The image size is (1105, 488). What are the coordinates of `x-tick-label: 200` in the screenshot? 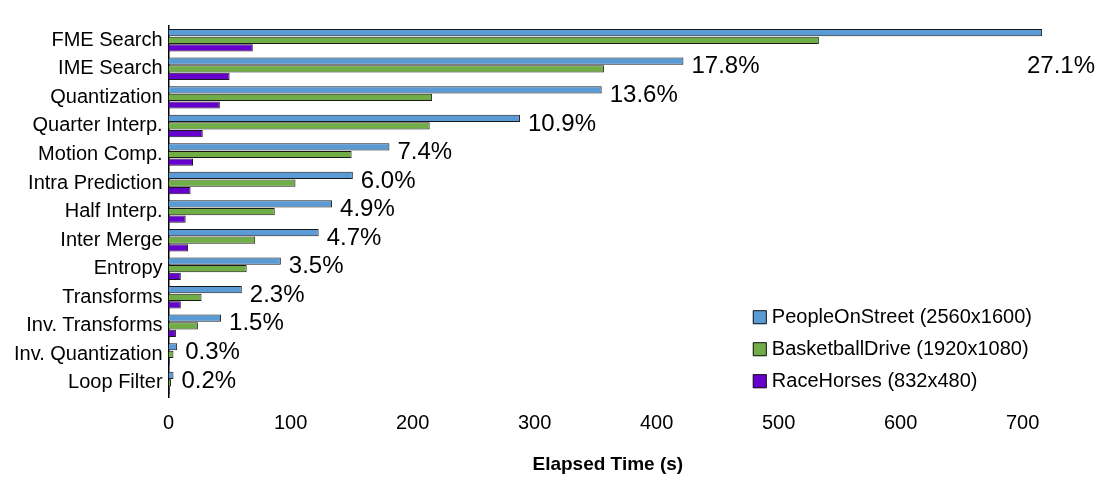 It's located at (412, 421).